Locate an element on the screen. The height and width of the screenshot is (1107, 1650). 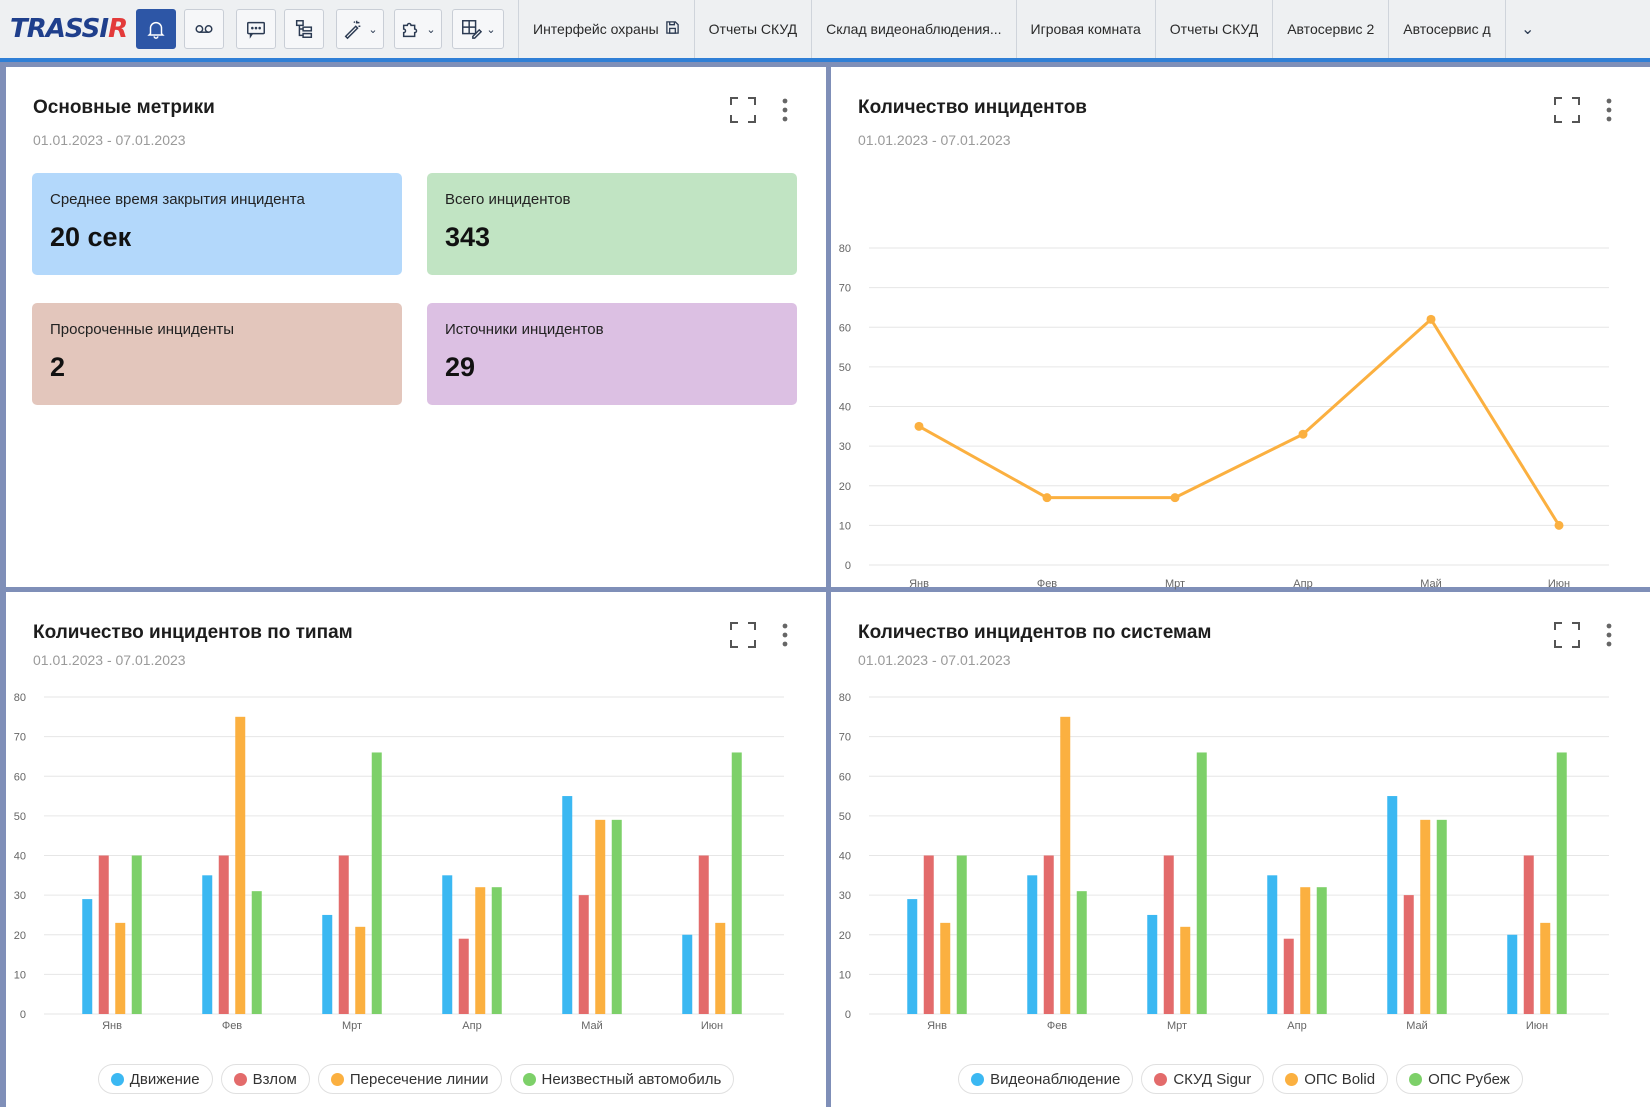
y-tick-label: 20 is located at coordinates (20, 936).